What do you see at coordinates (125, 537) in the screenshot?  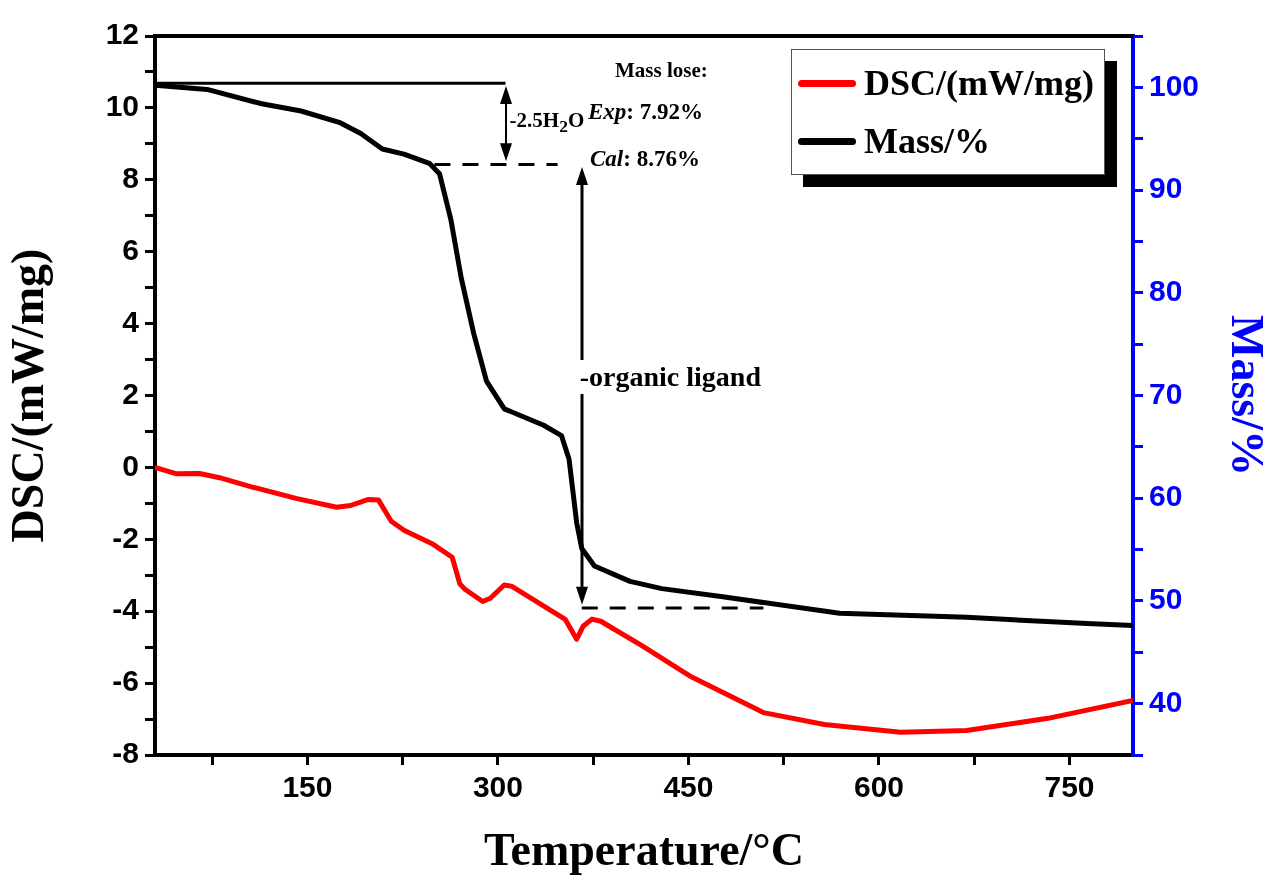 I see `y-tick-label: -2` at bounding box center [125, 537].